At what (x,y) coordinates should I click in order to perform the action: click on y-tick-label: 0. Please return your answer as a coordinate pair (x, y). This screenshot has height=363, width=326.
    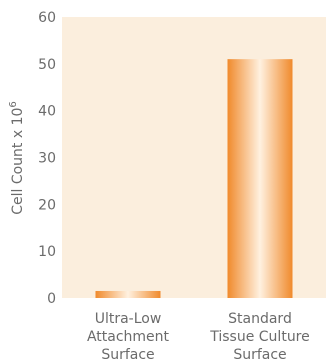
    Looking at the image, I should click on (51, 299).